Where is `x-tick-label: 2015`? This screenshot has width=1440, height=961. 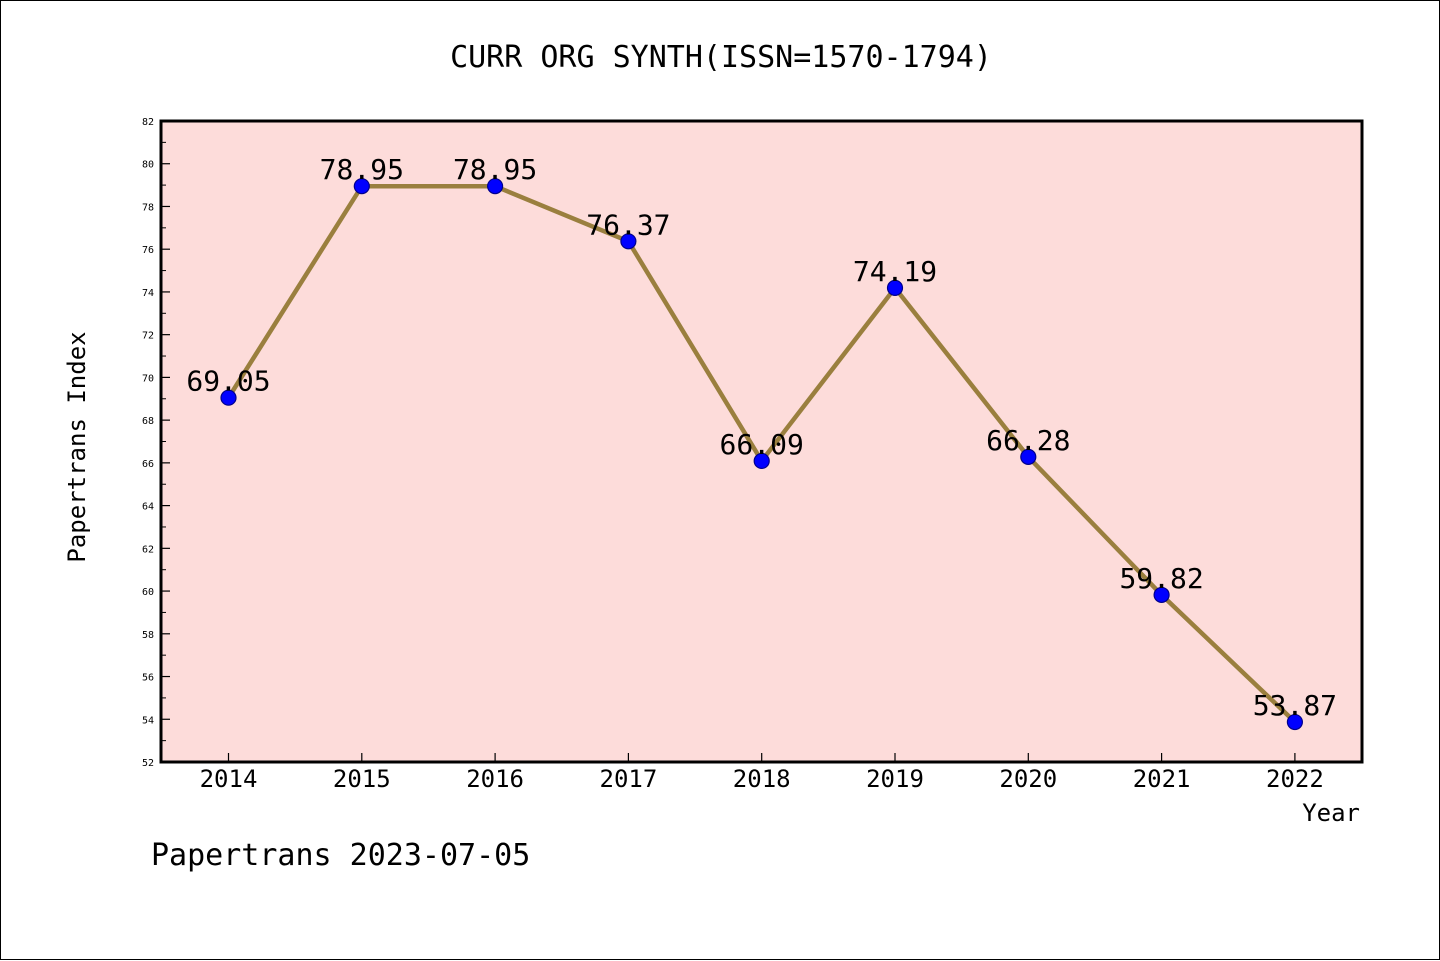 x-tick-label: 2015 is located at coordinates (362, 779).